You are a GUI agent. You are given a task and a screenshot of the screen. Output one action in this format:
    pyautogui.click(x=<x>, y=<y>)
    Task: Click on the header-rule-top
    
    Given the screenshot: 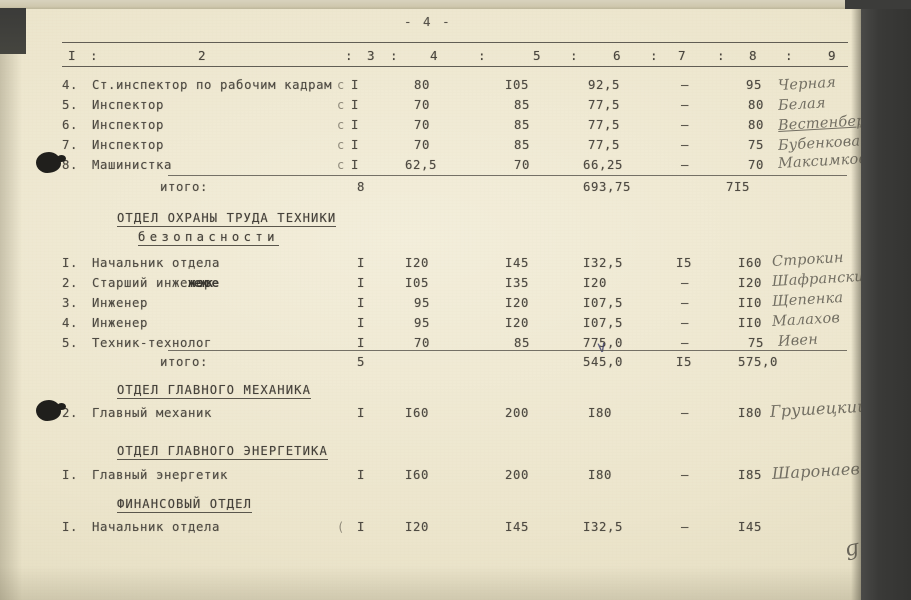 What is the action you would take?
    pyautogui.click(x=455, y=43)
    